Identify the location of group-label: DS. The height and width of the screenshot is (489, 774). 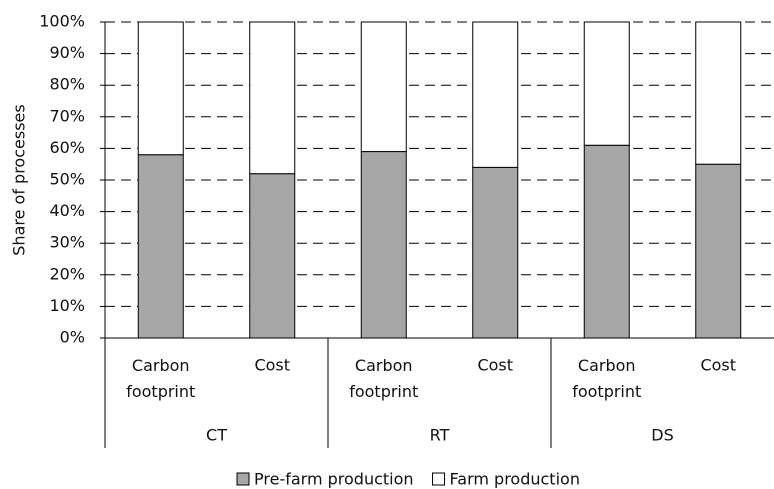
(662, 435).